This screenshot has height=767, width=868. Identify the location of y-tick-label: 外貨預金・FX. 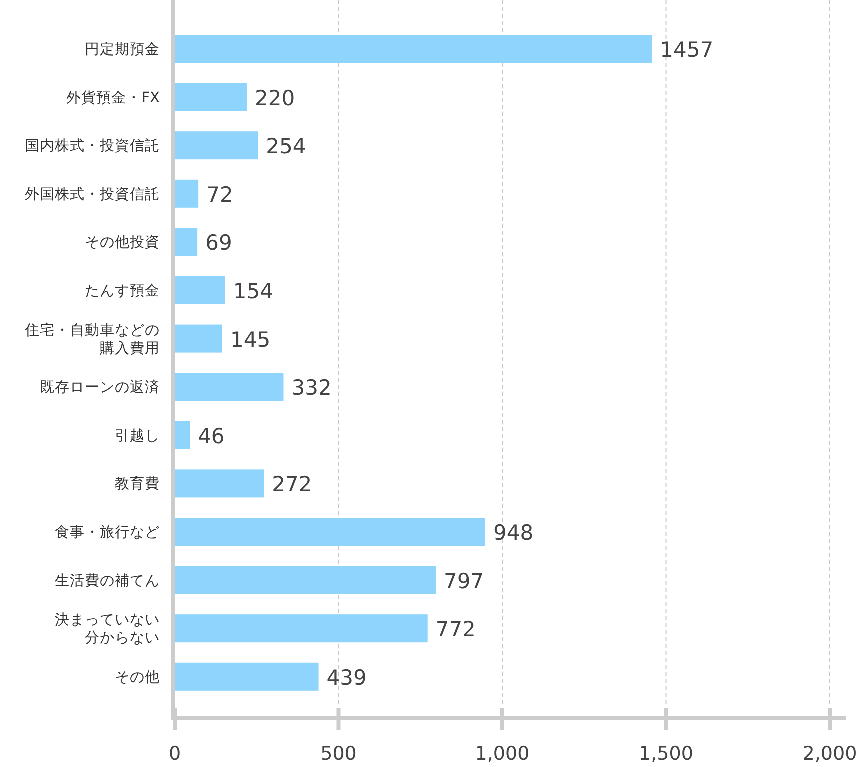
(113, 97).